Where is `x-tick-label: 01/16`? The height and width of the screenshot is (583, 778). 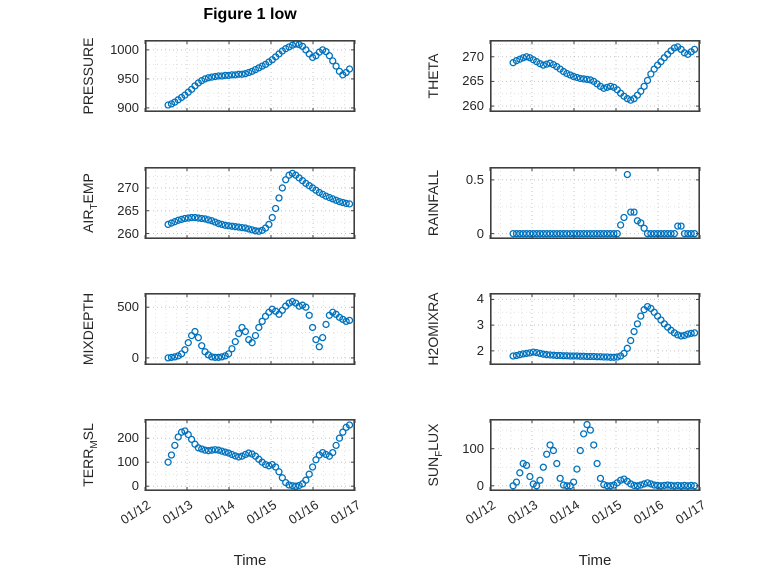 x-tick-label: 01/16 is located at coordinates (648, 512).